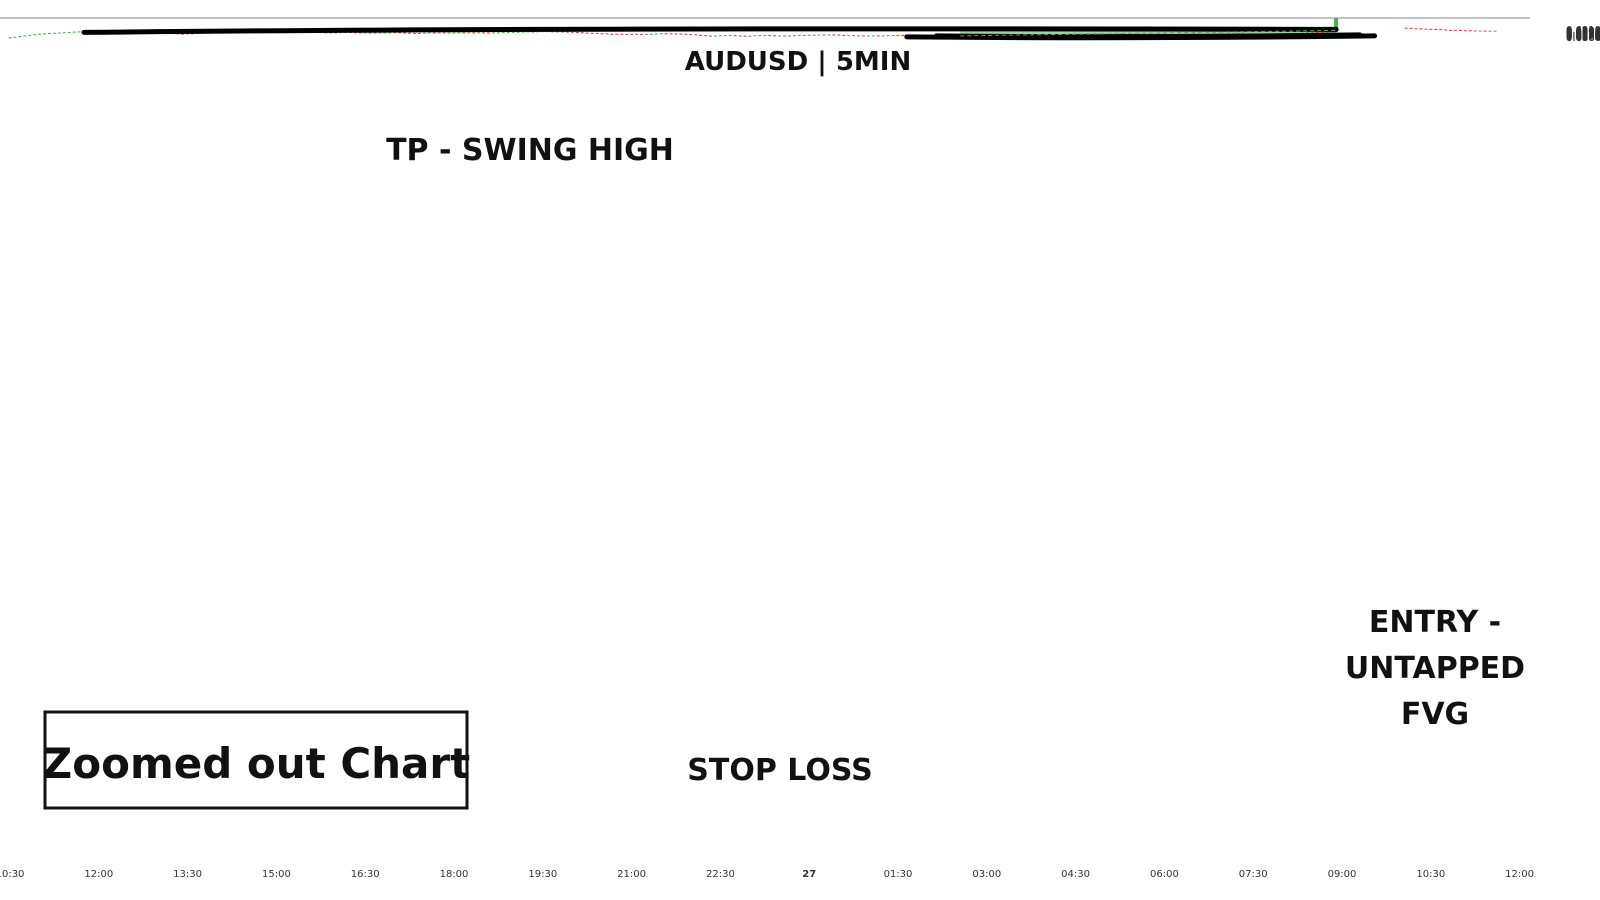 This screenshot has width=1600, height=900. I want to click on x-tick-label: 22:30, so click(720, 874).